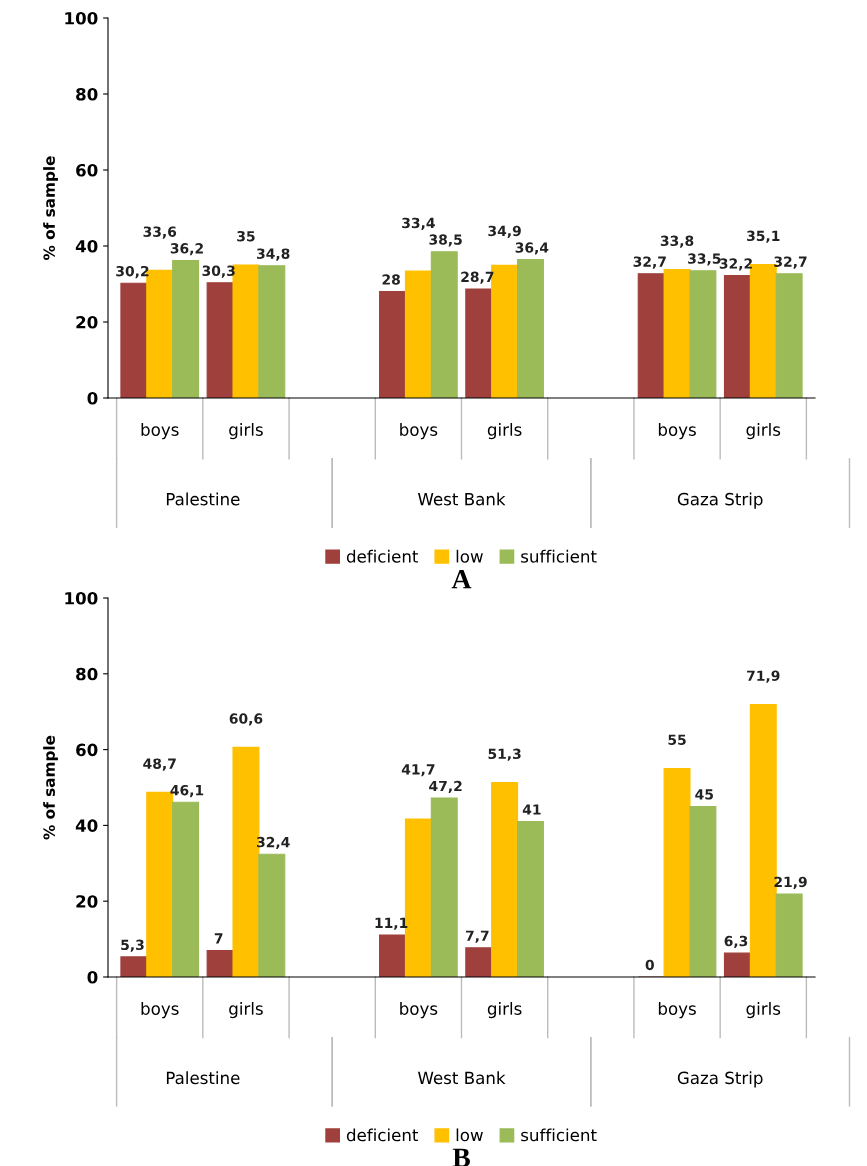  What do you see at coordinates (736, 942) in the screenshot?
I see `data-label: 6,3` at bounding box center [736, 942].